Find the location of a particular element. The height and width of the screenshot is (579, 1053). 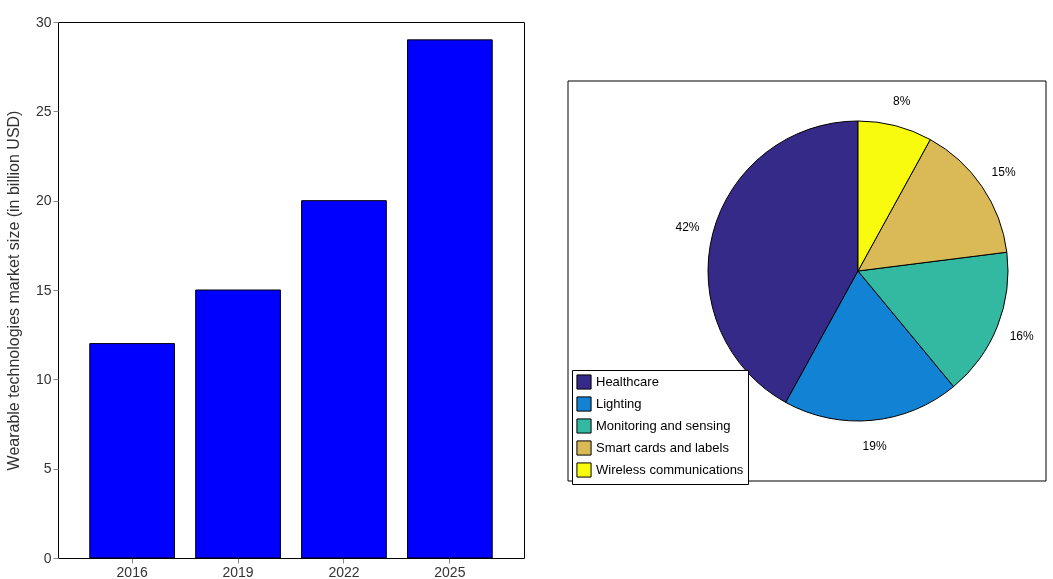

y-axis-title: Wearable technologies market size (in billion USD) is located at coordinates (13, 290).